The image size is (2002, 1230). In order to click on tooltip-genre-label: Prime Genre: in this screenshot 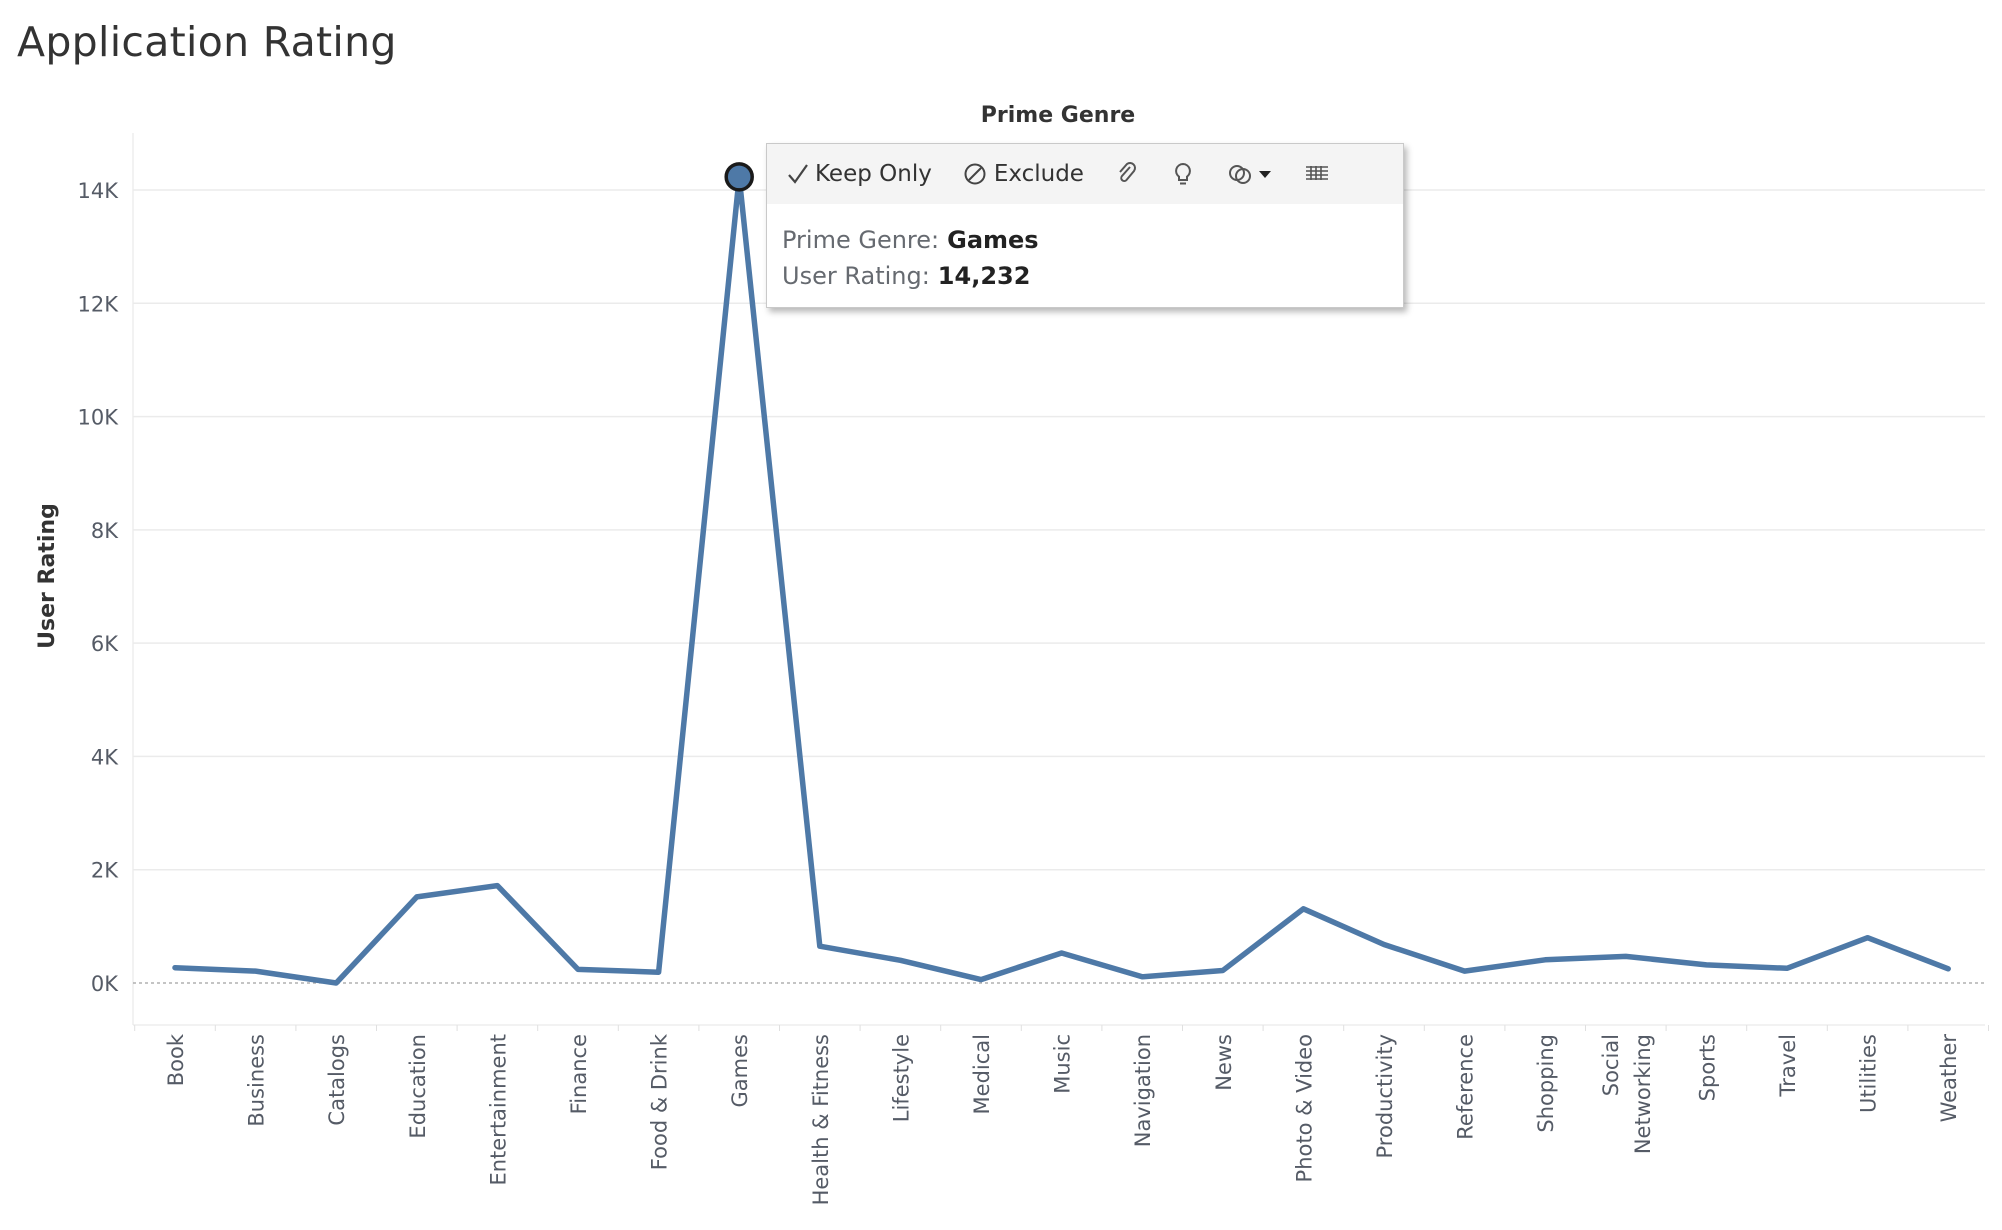, I will do `click(861, 240)`.